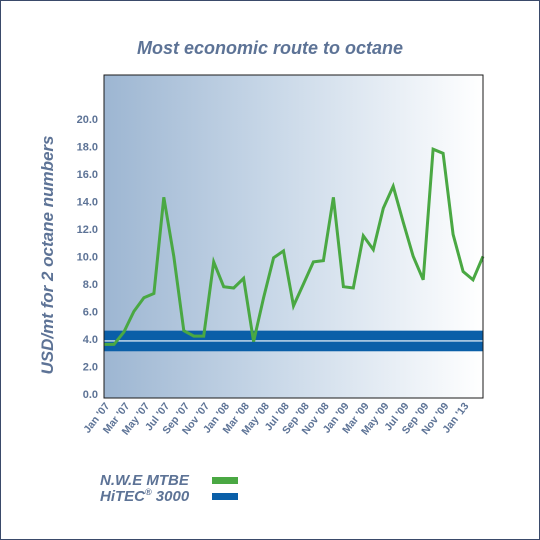  What do you see at coordinates (225, 480) in the screenshot?
I see `legend-swatch-mtbe` at bounding box center [225, 480].